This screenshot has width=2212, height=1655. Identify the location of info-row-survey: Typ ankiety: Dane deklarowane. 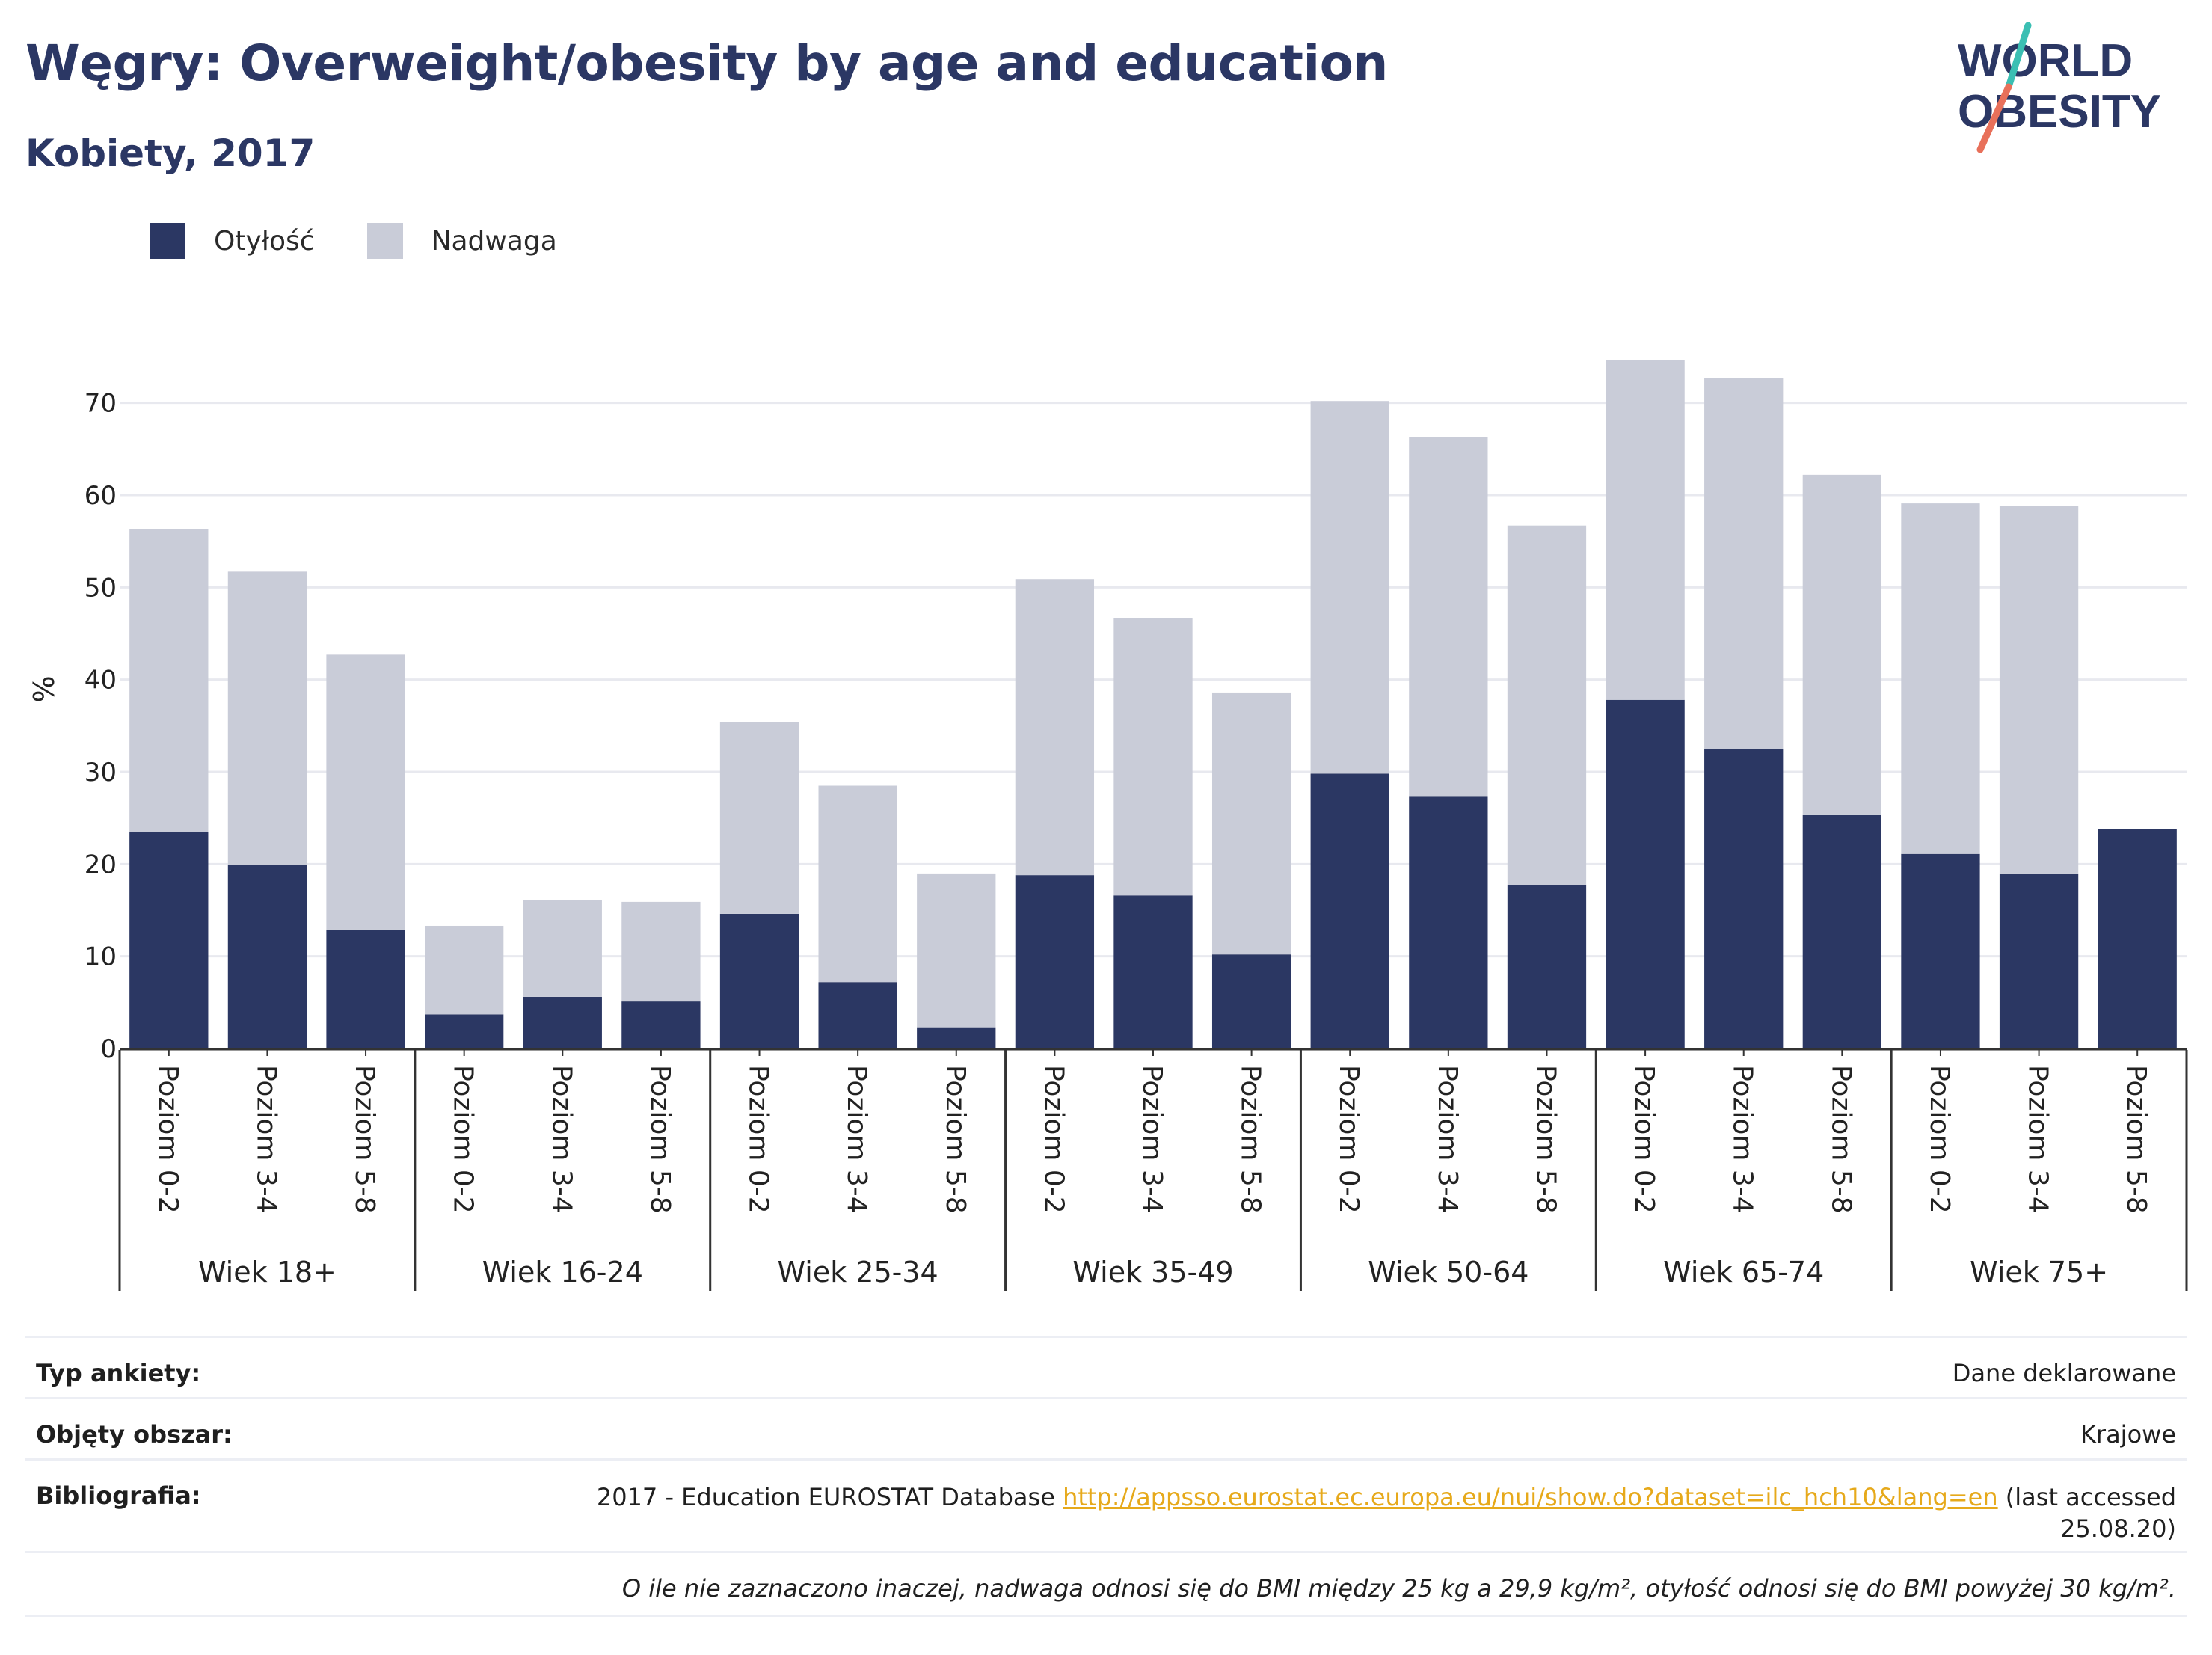
(1106, 1367).